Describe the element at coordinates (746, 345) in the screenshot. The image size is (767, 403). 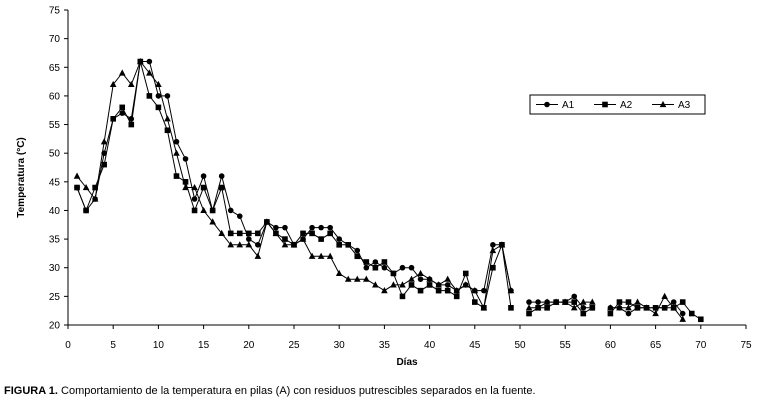
I see `x-tick-label: 75` at that location.